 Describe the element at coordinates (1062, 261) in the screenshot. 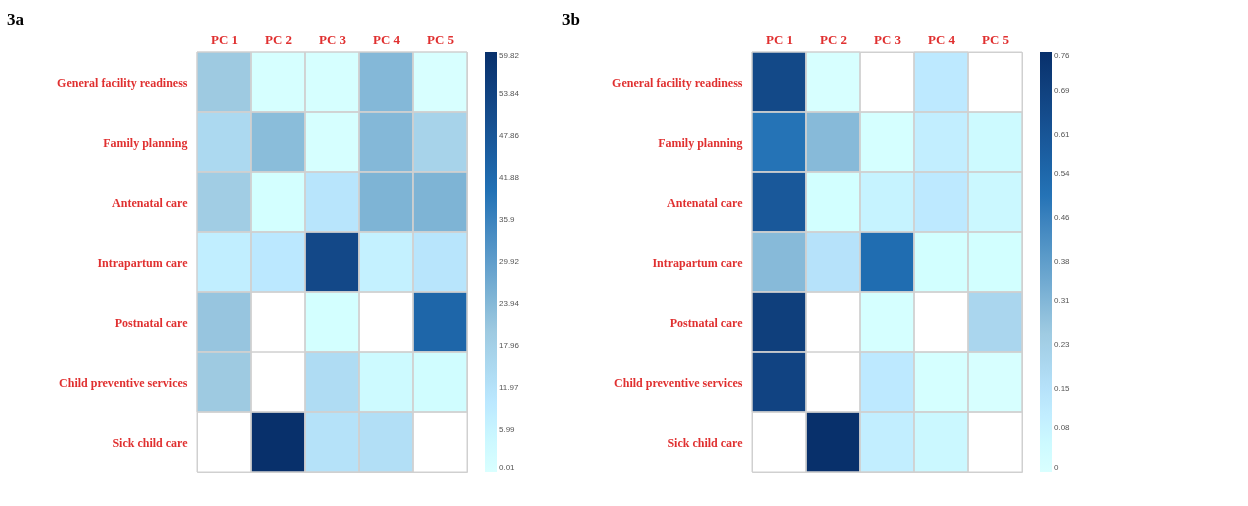

I see `color-bar-label: 0.38` at that location.